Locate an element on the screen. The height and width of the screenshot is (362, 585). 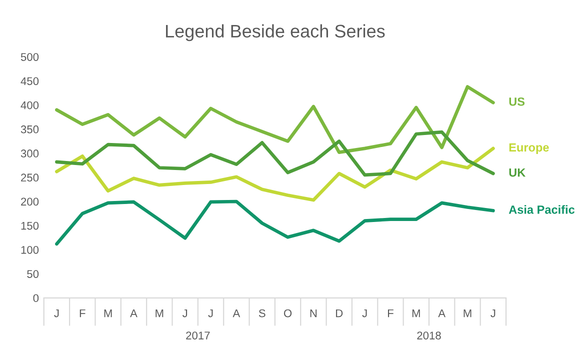
y-tick-label: 100 is located at coordinates (30, 250).